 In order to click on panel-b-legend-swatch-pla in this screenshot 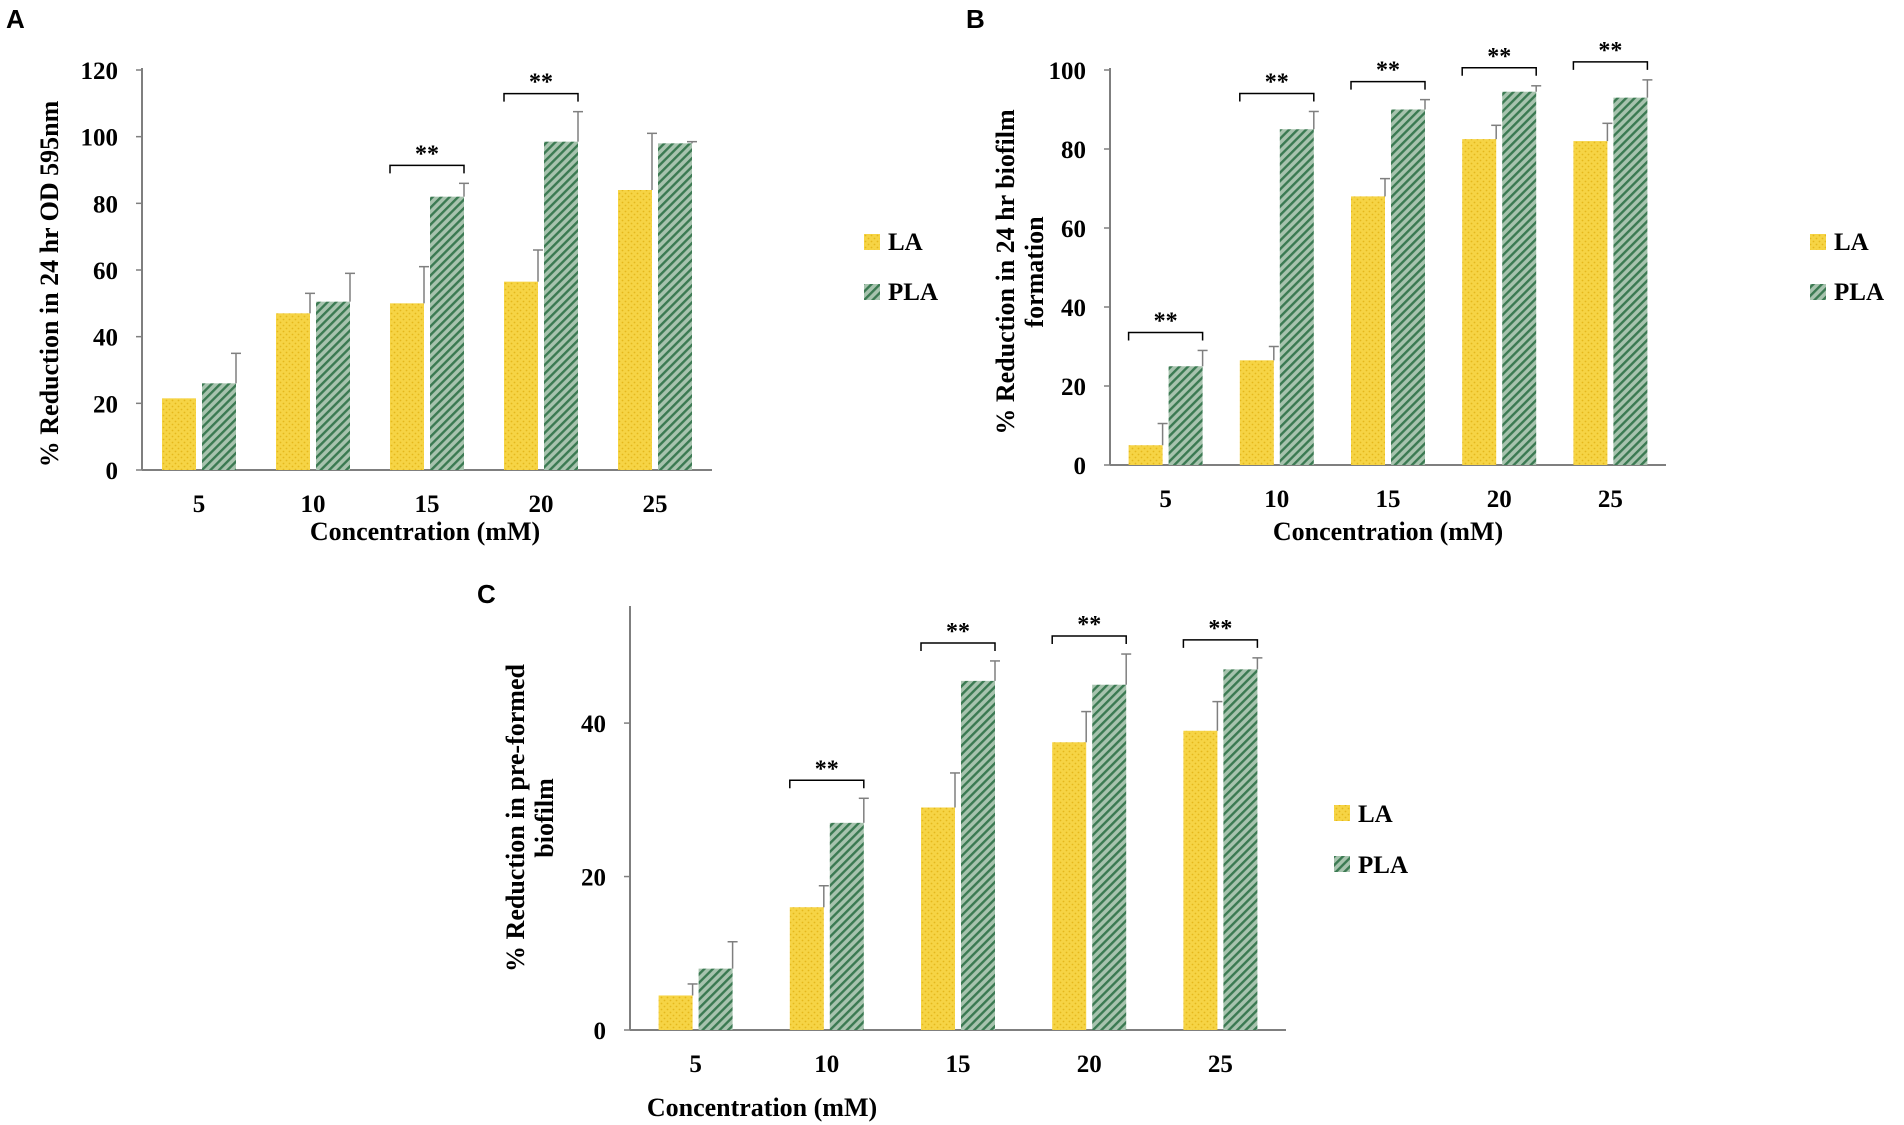, I will do `click(1818, 292)`.